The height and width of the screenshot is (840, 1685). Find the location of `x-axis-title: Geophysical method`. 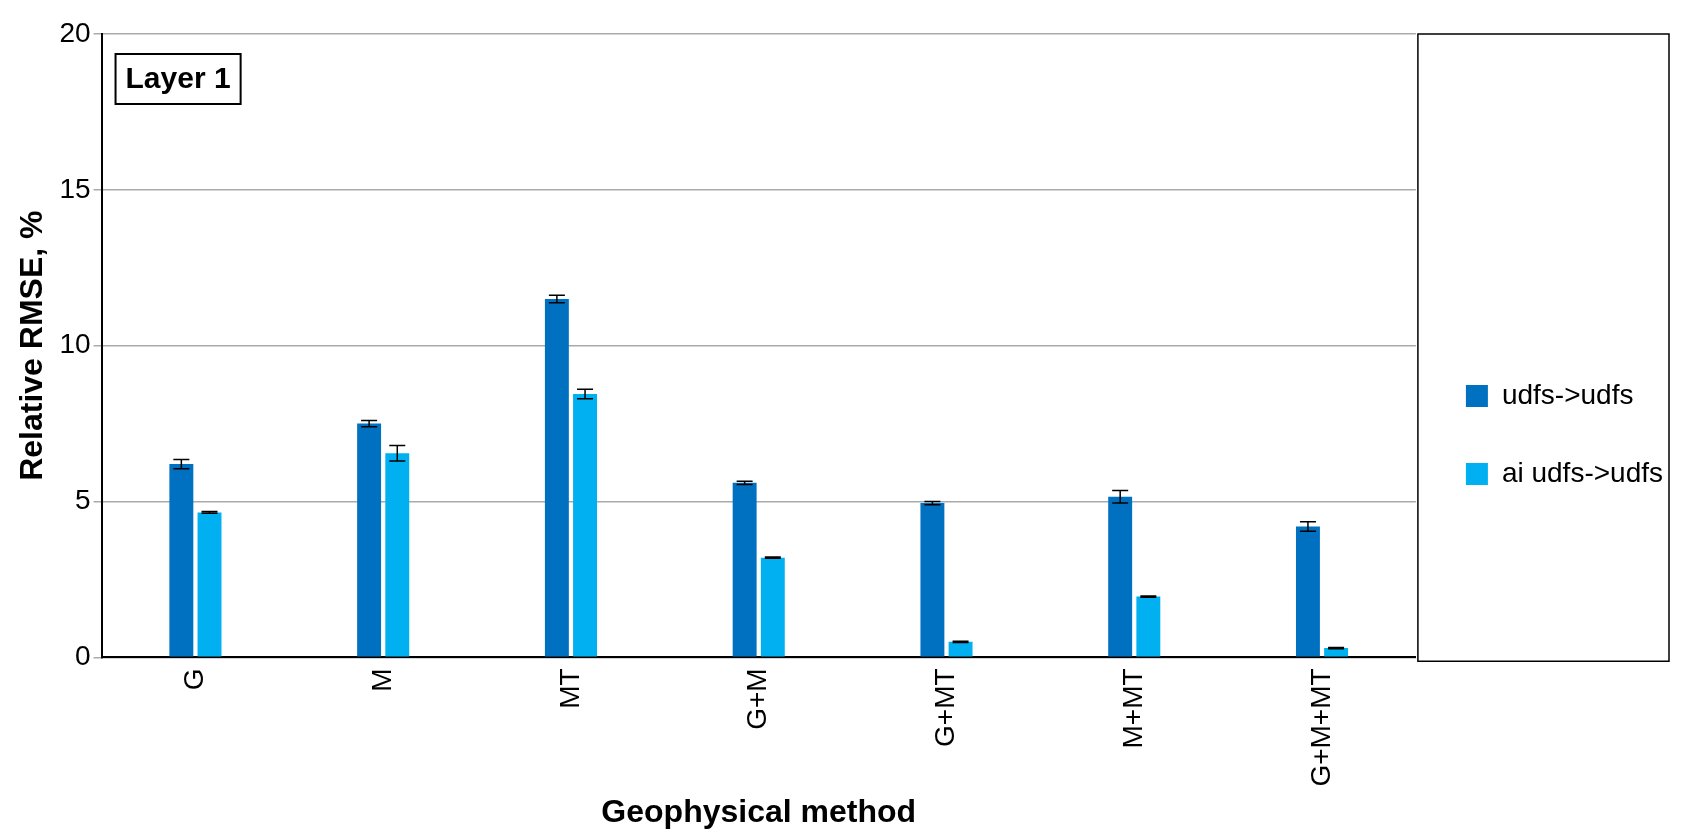

x-axis-title: Geophysical method is located at coordinates (759, 810).